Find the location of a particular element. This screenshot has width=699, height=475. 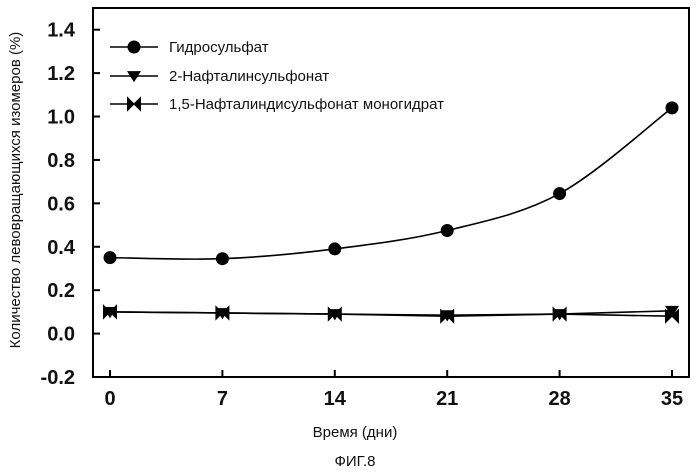

legend-label: 2-Нафталинсульфонат is located at coordinates (249, 76).